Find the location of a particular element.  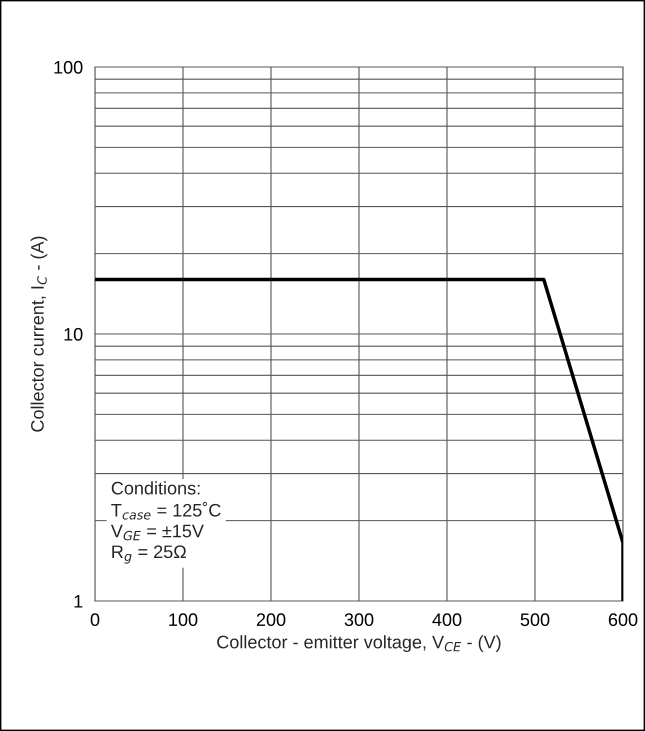

y-axis-title: Collector current, I$_{C}$ - (A) is located at coordinates (39, 334).